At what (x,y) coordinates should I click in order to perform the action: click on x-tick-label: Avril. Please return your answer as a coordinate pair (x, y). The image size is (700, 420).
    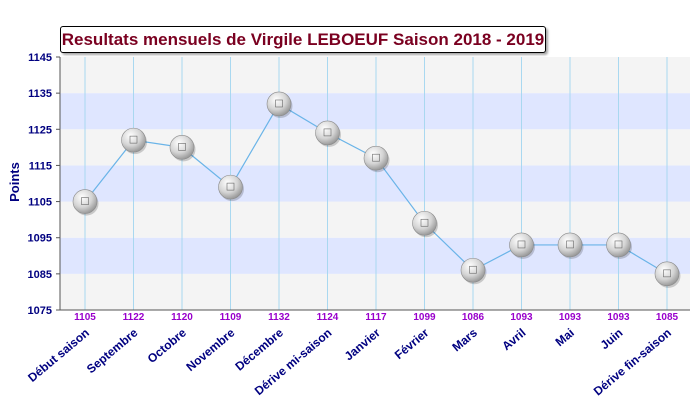
    Looking at the image, I should click on (513, 340).